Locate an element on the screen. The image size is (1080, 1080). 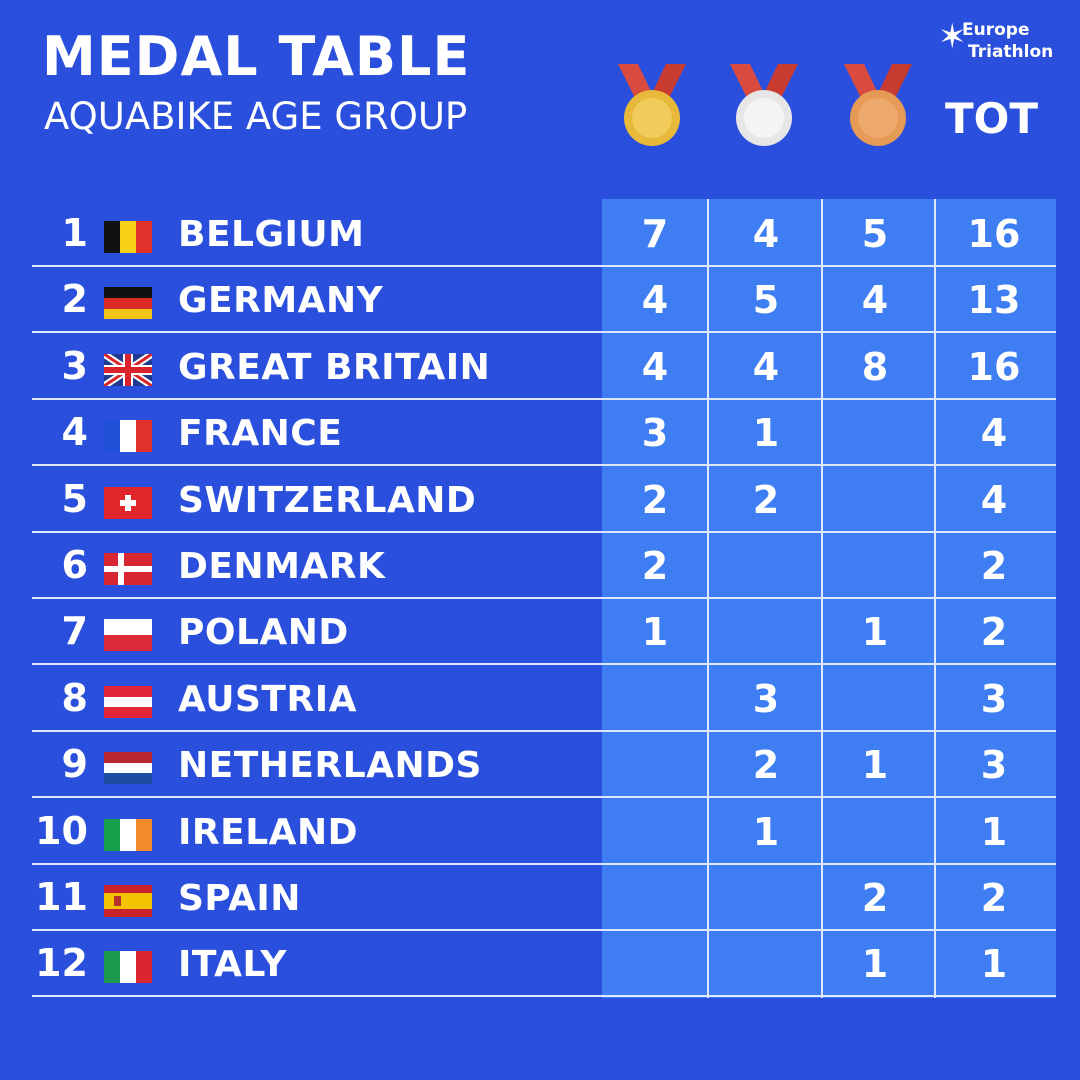
bronze-count: 8 is located at coordinates (875, 366).